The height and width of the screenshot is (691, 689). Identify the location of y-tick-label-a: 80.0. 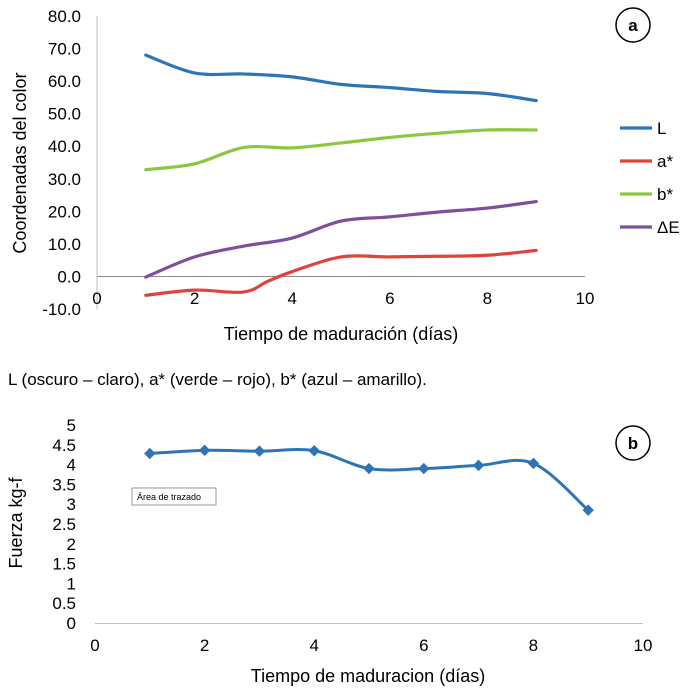
(64, 16).